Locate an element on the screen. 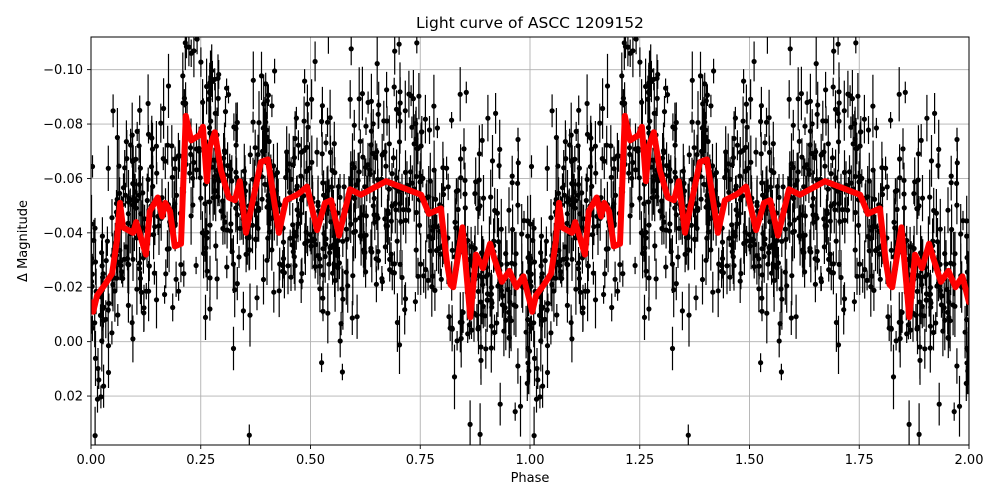 This screenshot has width=1000, height=500. x-tick-label: 0.00 is located at coordinates (91, 460).